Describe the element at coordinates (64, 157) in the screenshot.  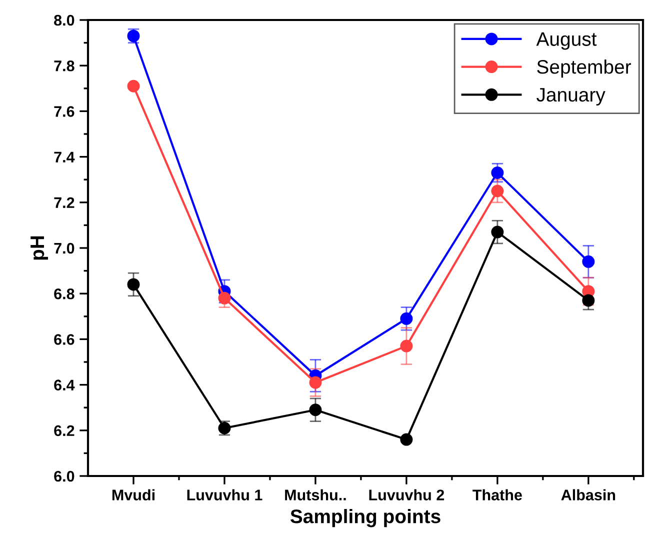
I see `y-tick-label: 7.4` at that location.